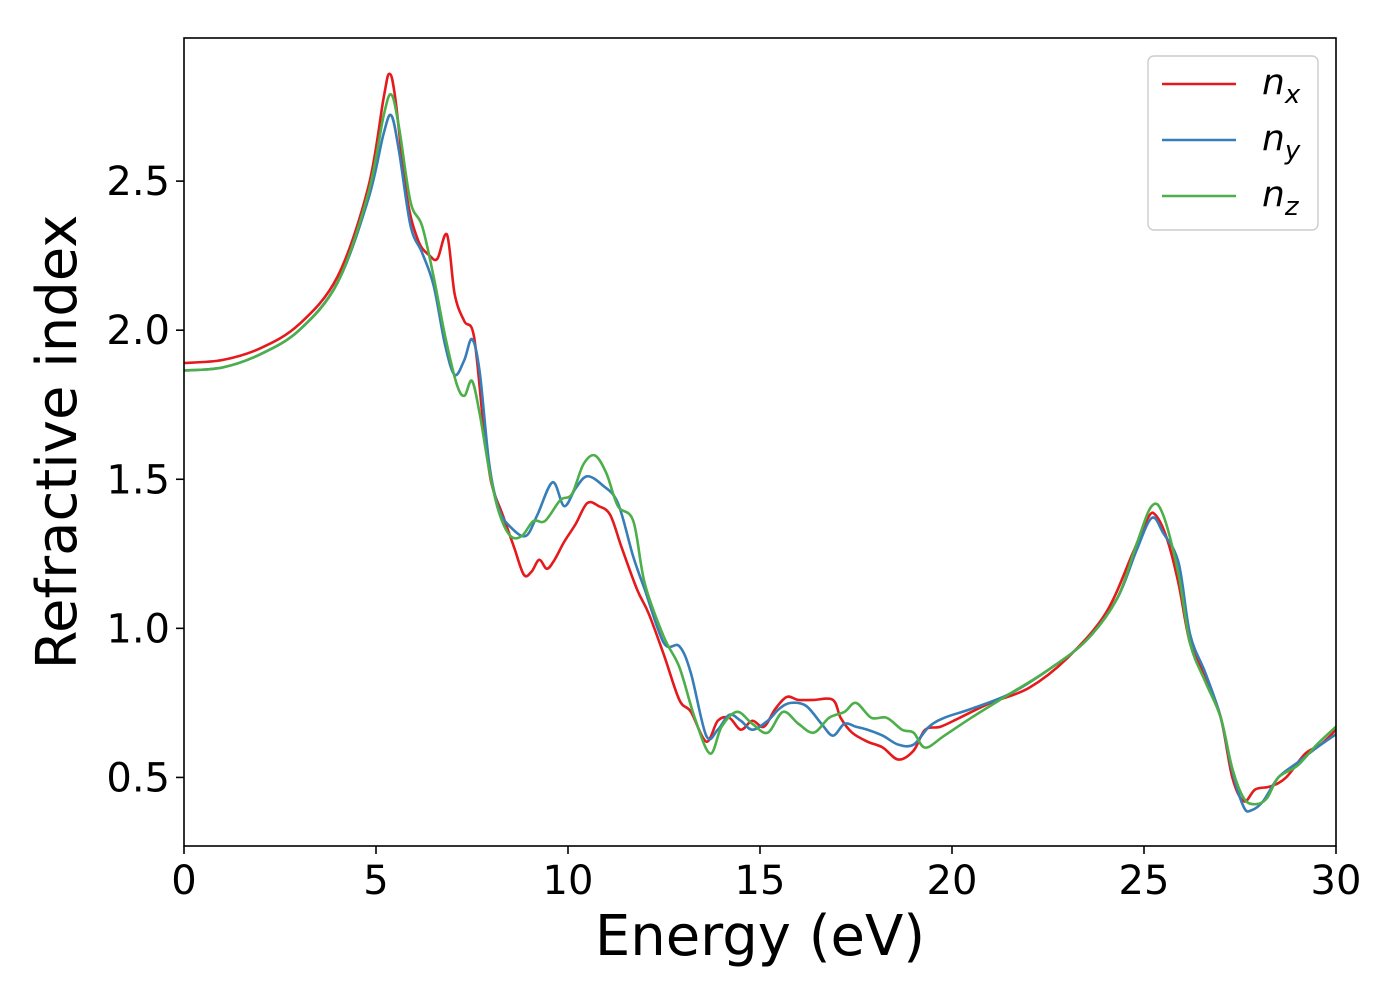 This screenshot has height=1000, width=1400. Describe the element at coordinates (1281, 198) in the screenshot. I see `legend-label-z: nz` at that location.